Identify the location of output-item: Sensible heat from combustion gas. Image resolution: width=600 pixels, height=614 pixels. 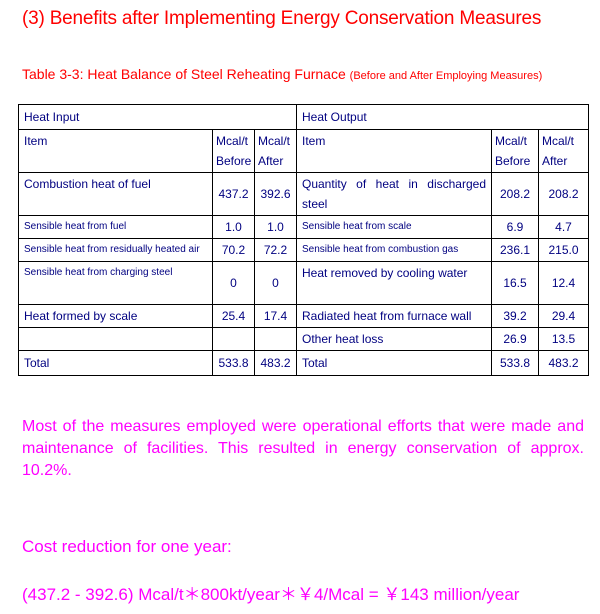
(394, 250).